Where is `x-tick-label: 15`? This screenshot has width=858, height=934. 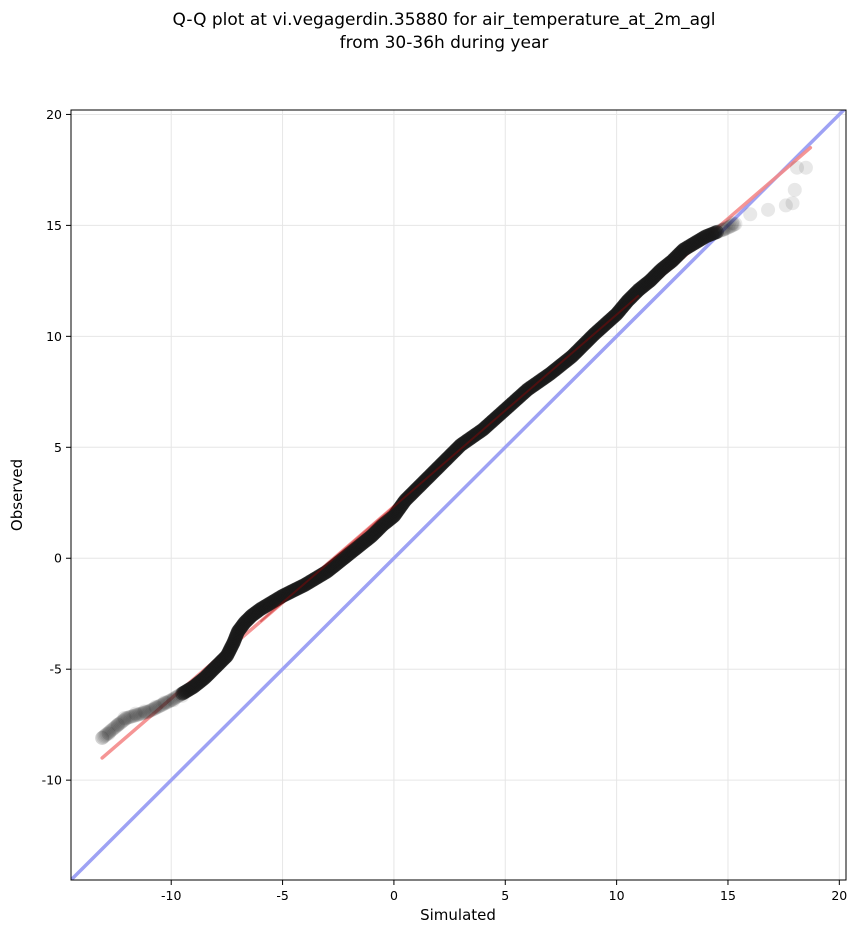
x-tick-label: 15 is located at coordinates (728, 895).